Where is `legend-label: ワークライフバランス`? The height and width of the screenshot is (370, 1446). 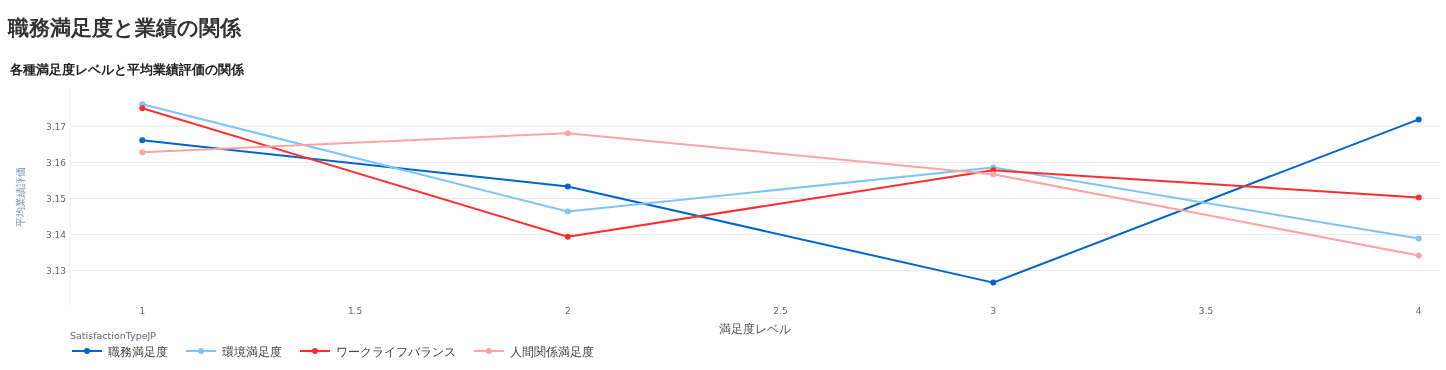
legend-label: ワークライフバランス is located at coordinates (396, 351).